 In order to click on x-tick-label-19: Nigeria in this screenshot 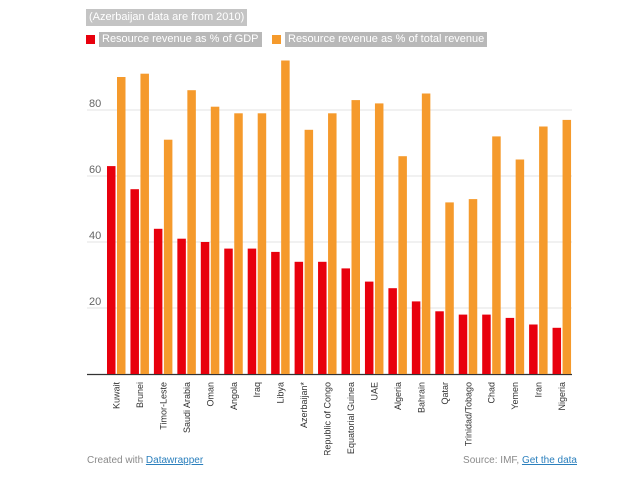, I will do `click(562, 396)`.